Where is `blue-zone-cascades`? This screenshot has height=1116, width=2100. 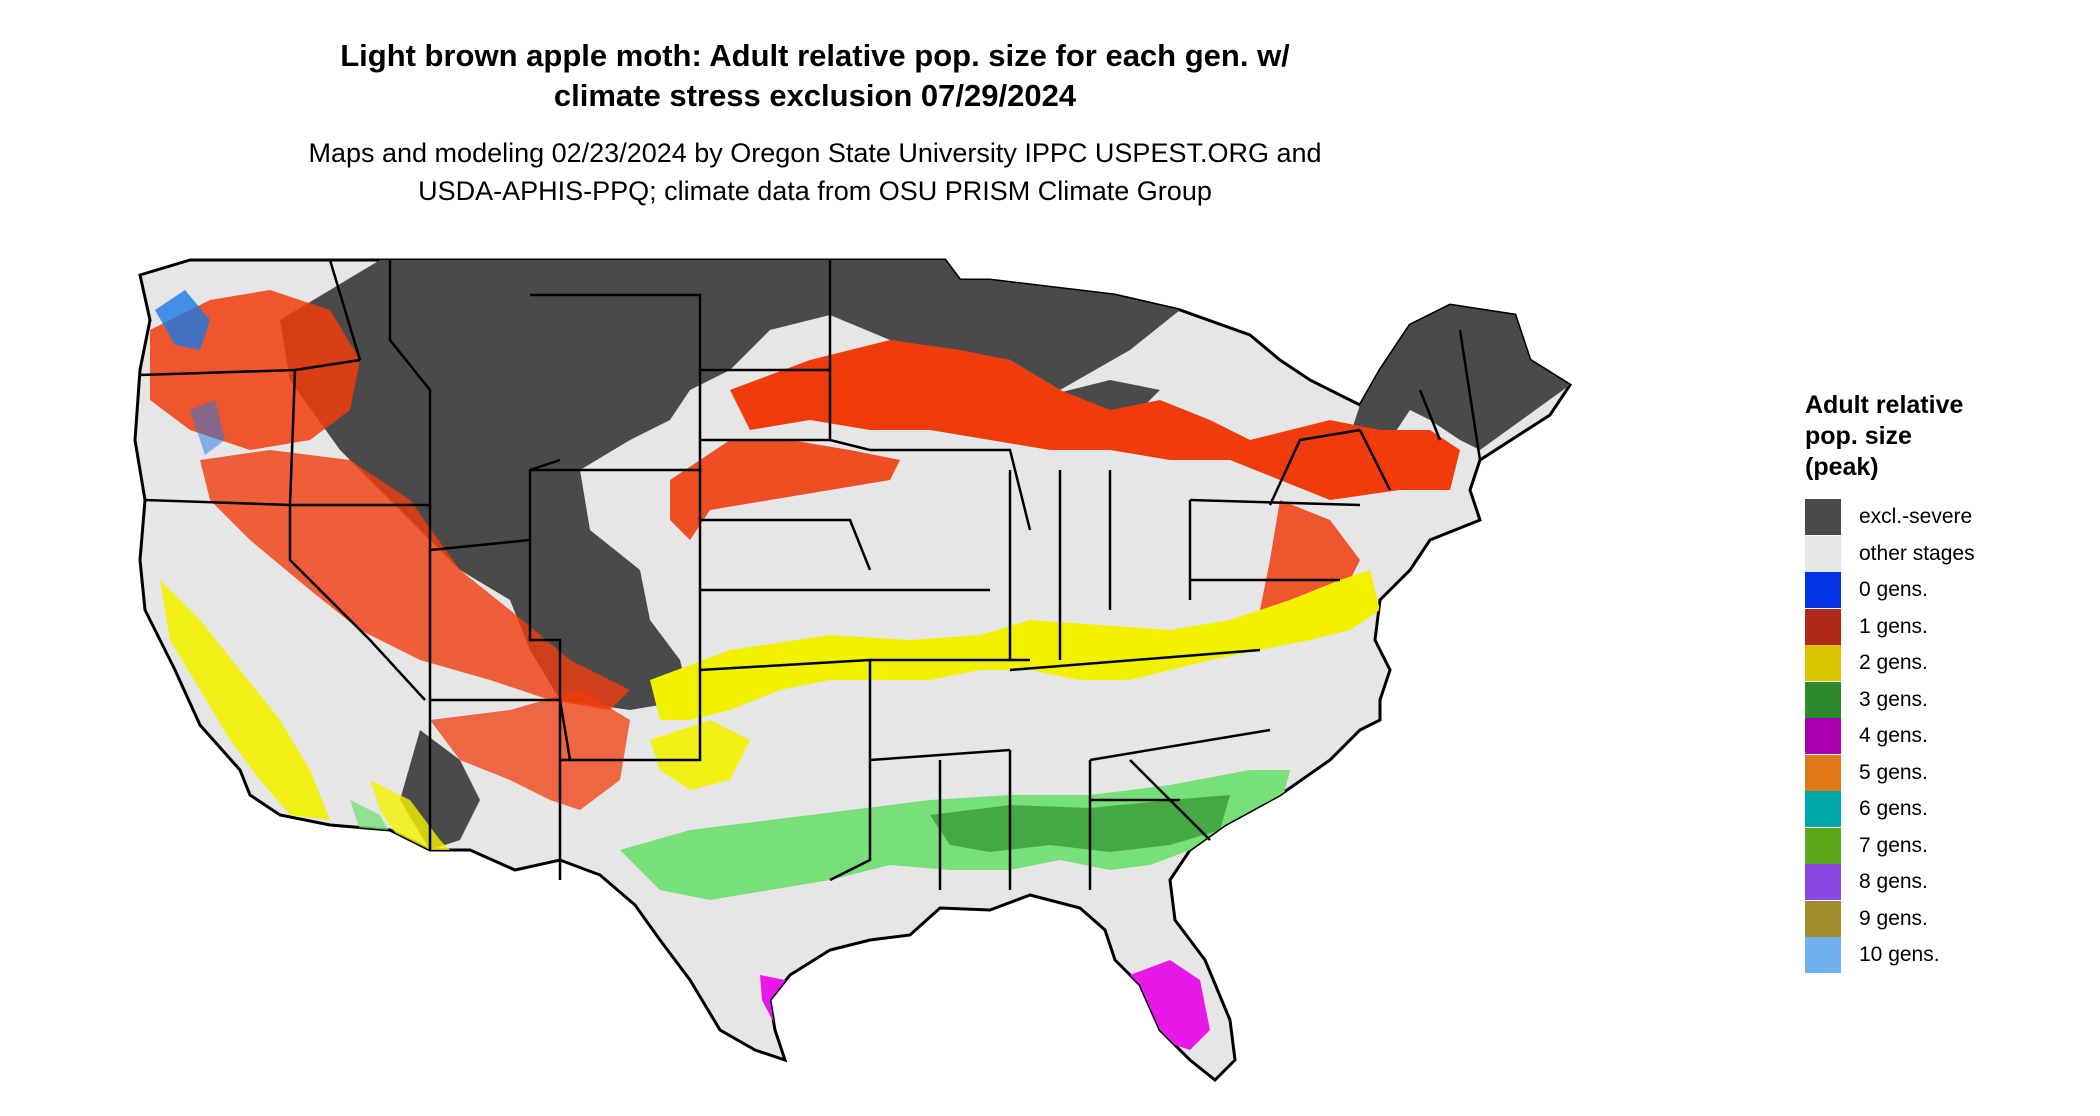
blue-zone-cascades is located at coordinates (182, 320).